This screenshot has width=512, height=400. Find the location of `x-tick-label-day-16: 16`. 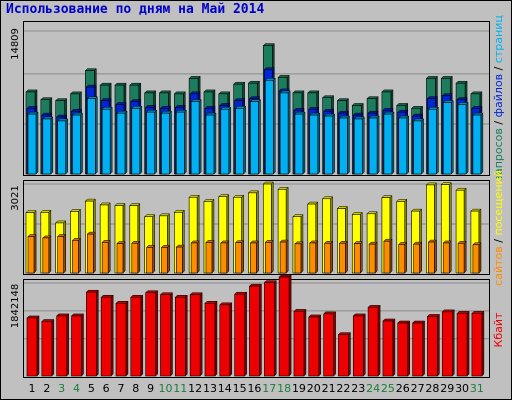

x-tick-label-day-16: 16 is located at coordinates (254, 388).